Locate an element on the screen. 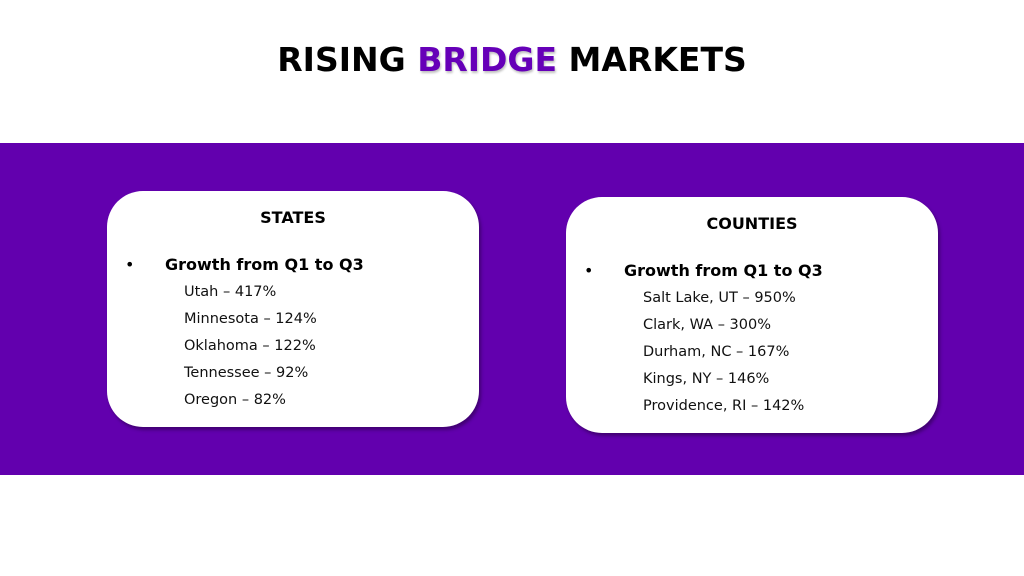 The image size is (1024, 576). title-part-1: RISING is located at coordinates (347, 59).